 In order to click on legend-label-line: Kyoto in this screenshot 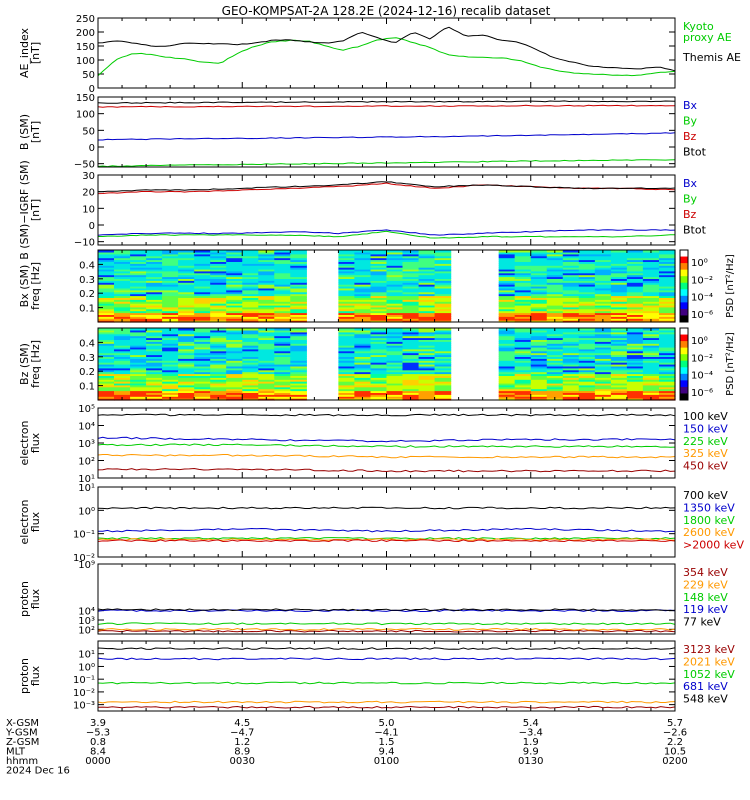, I will do `click(698, 26)`.